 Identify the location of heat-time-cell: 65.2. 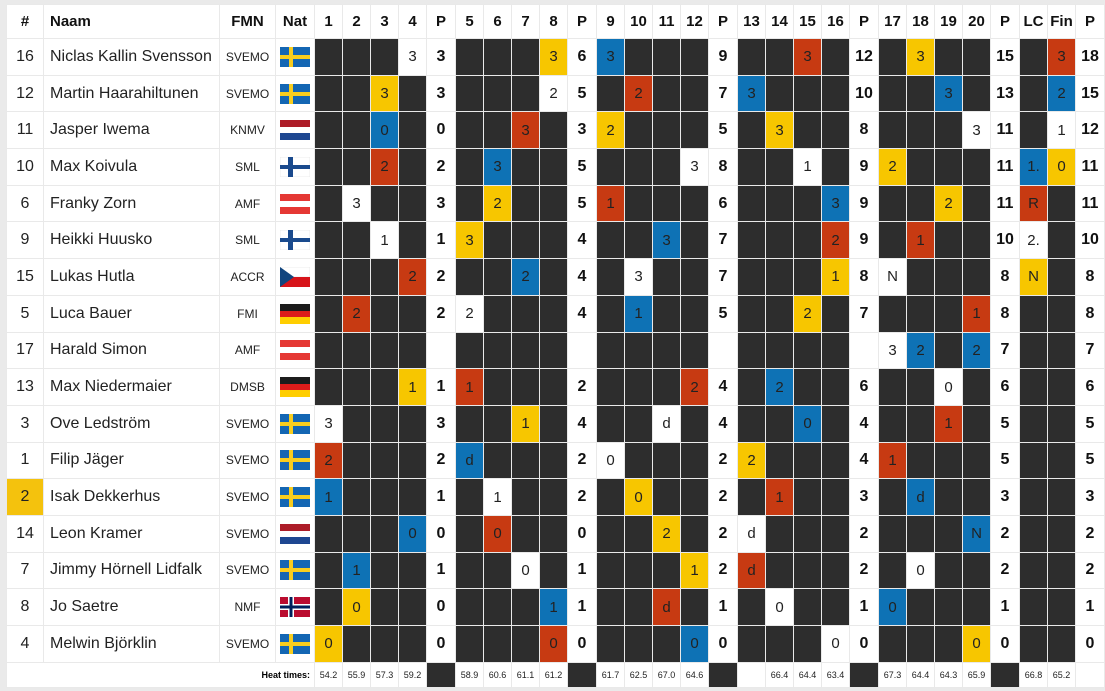
(1061, 674).